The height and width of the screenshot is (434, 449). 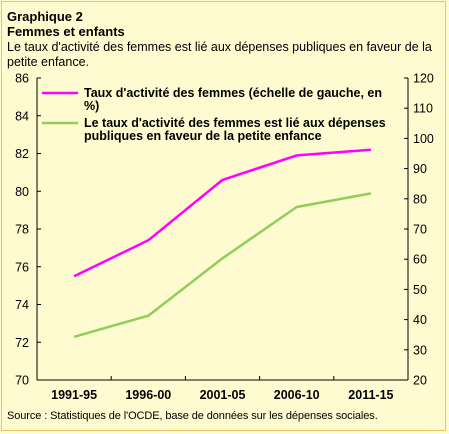 What do you see at coordinates (22, 343) in the screenshot?
I see `left-tick-label: 72` at bounding box center [22, 343].